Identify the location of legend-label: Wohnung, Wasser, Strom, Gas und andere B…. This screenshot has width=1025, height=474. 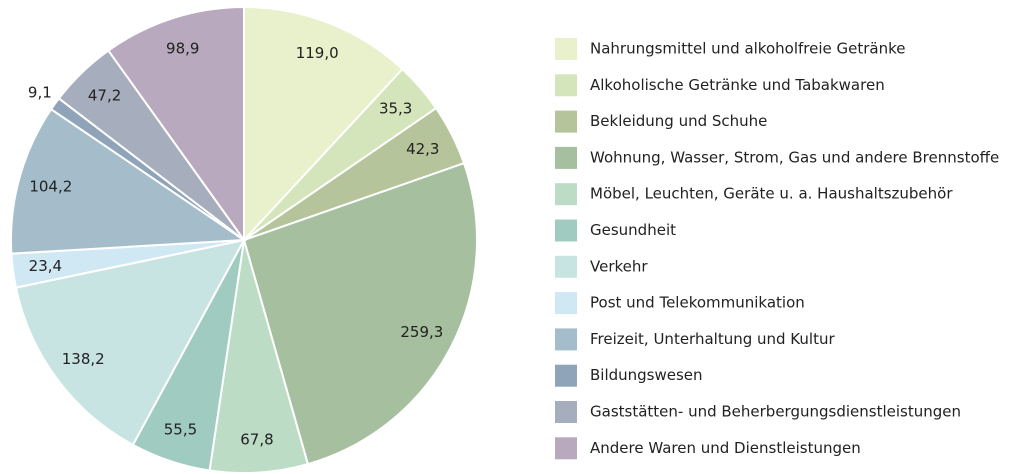
(794, 157).